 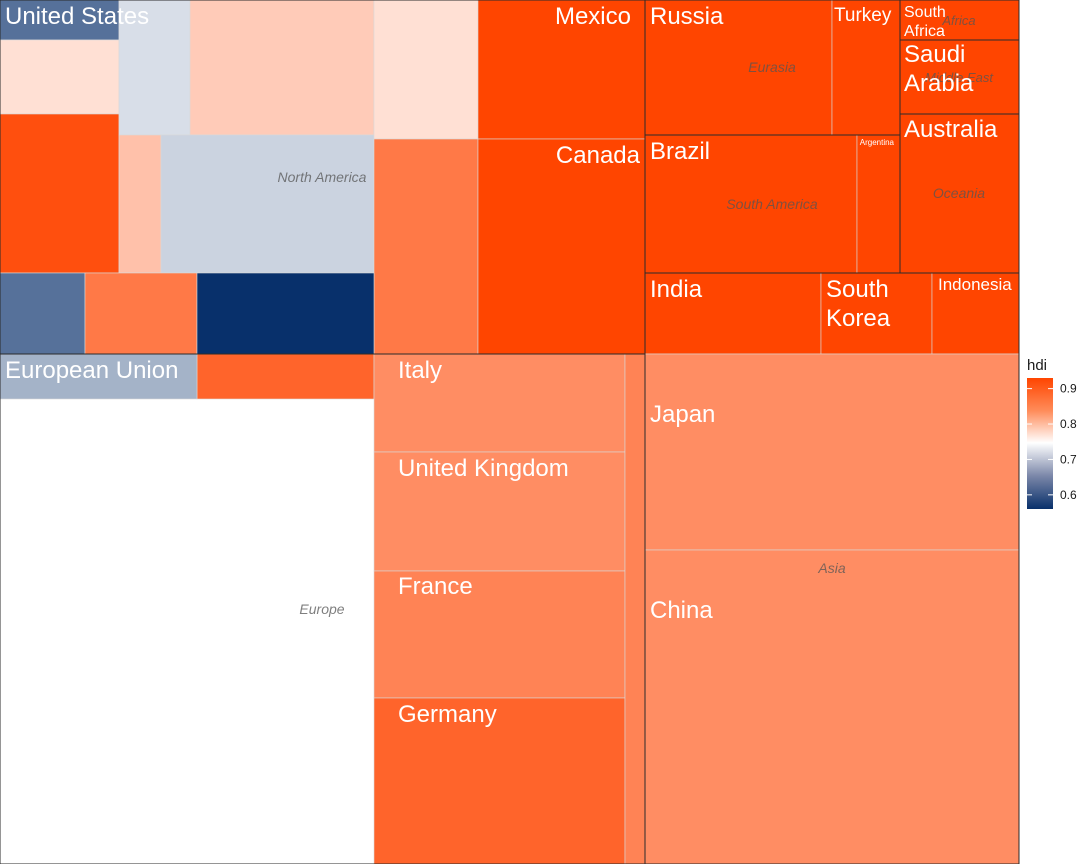 What do you see at coordinates (499, 403) in the screenshot?
I see `tile-italy` at bounding box center [499, 403].